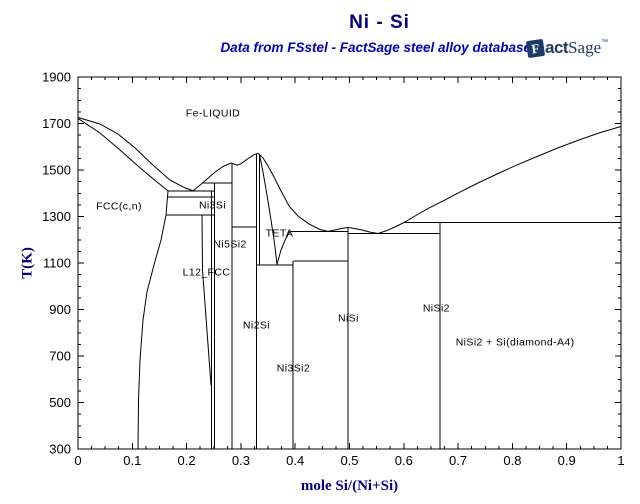 This screenshot has height=504, width=640. I want to click on phase-boundary-solidus-fcc, so click(123, 154).